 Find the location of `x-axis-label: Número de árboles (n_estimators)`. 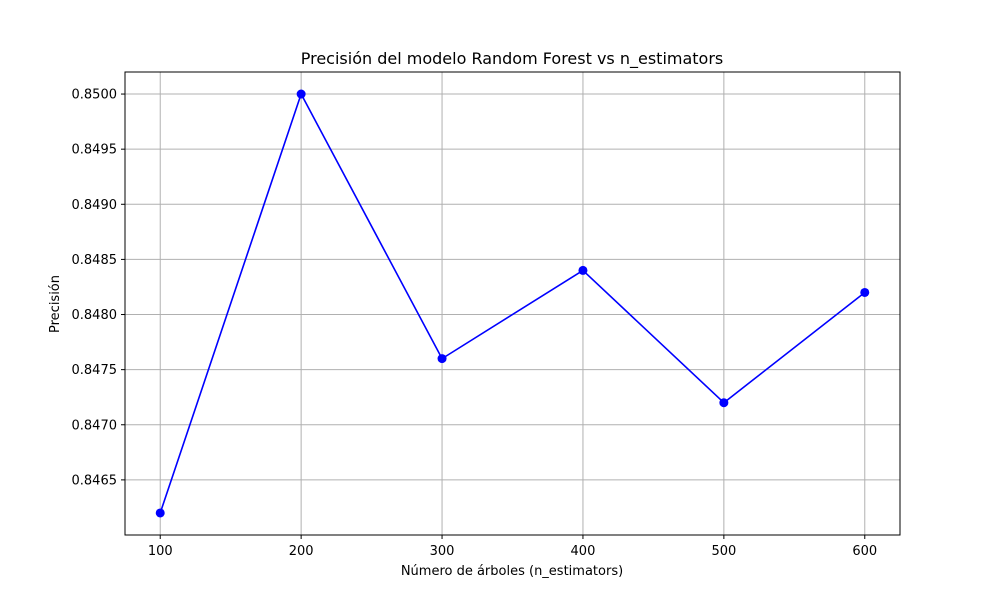

x-axis-label: Número de árboles (n_estimators) is located at coordinates (512, 571).